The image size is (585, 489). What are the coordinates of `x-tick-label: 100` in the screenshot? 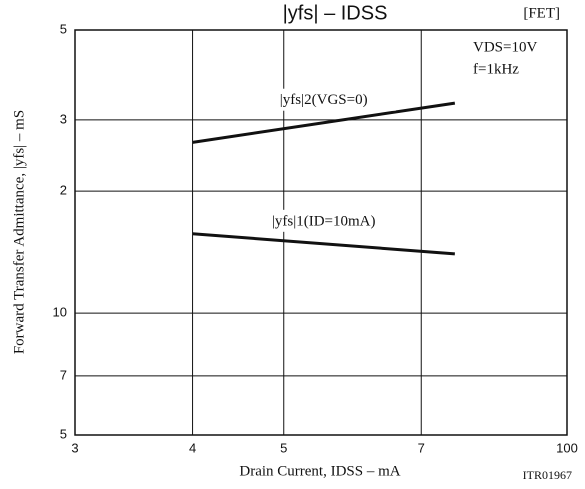 It's located at (567, 447).